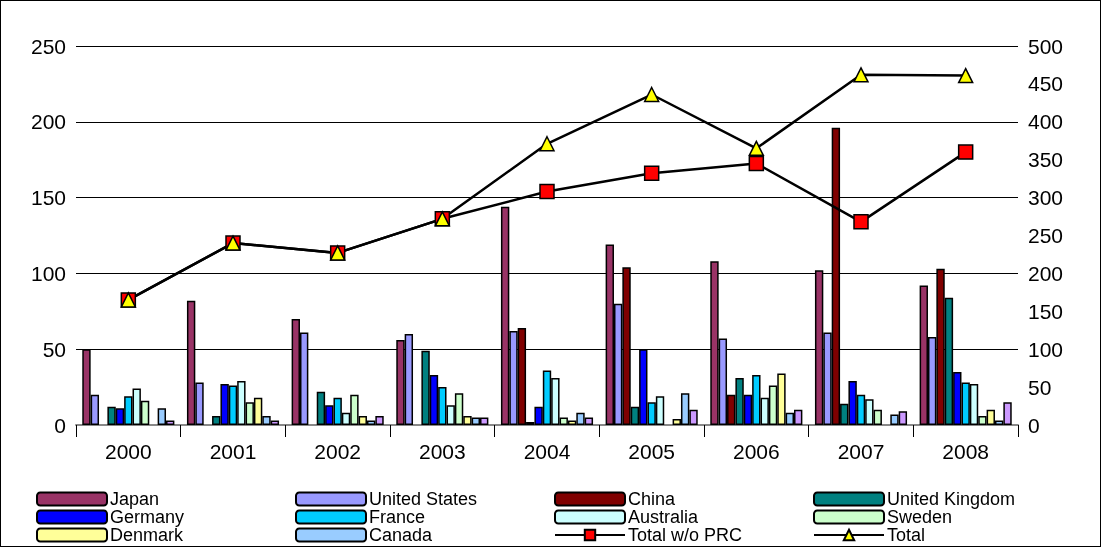  I want to click on x-tick-label: 2003, so click(442, 451).